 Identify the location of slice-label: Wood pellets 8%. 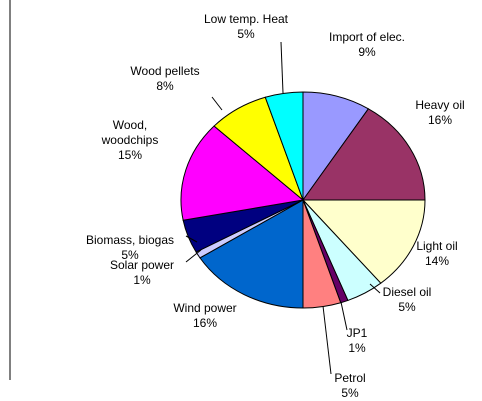
(164, 79).